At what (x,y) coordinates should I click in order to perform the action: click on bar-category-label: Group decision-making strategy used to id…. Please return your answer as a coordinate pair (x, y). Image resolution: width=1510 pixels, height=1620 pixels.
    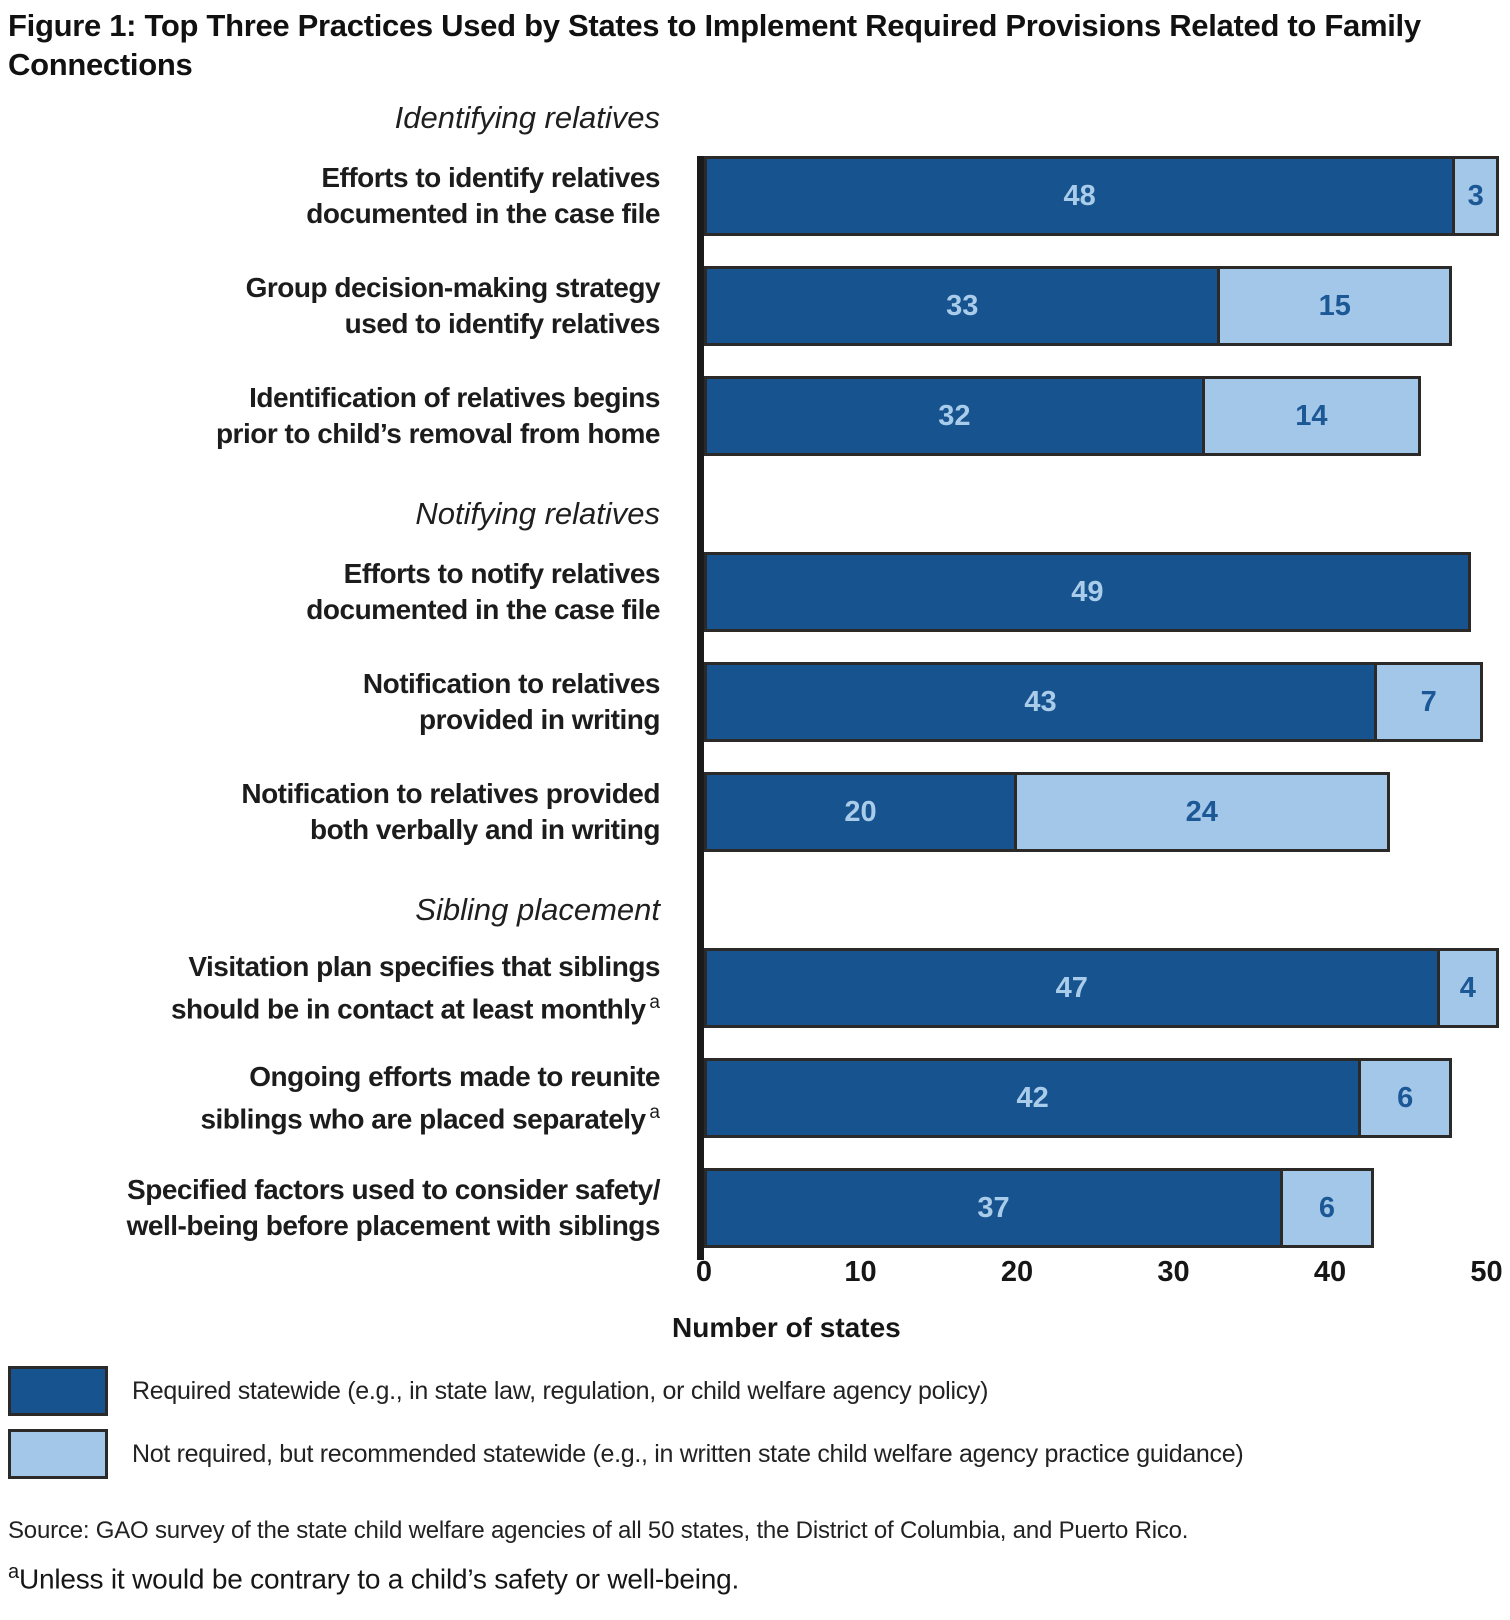
    Looking at the image, I should click on (453, 306).